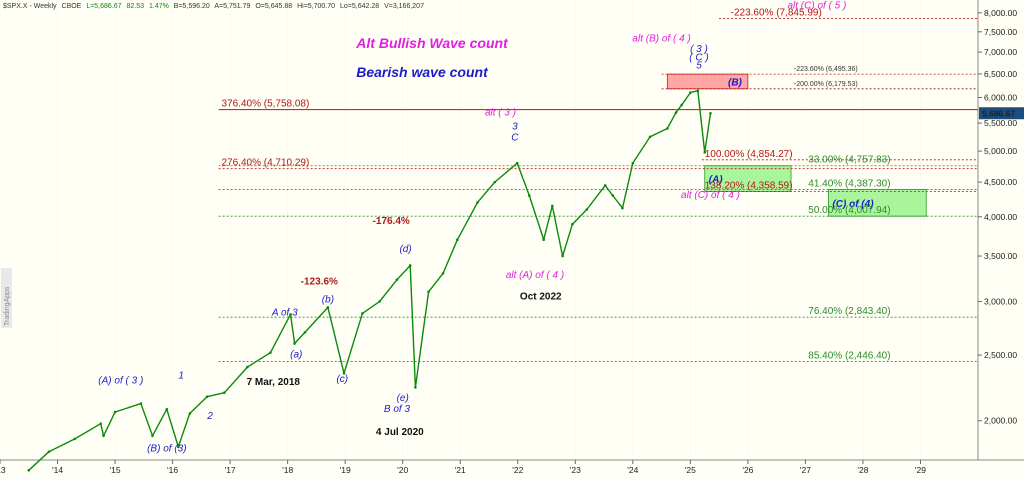 This screenshot has width=1024, height=478. I want to click on fib-label: -223.60% (6,495.36), so click(826, 69).